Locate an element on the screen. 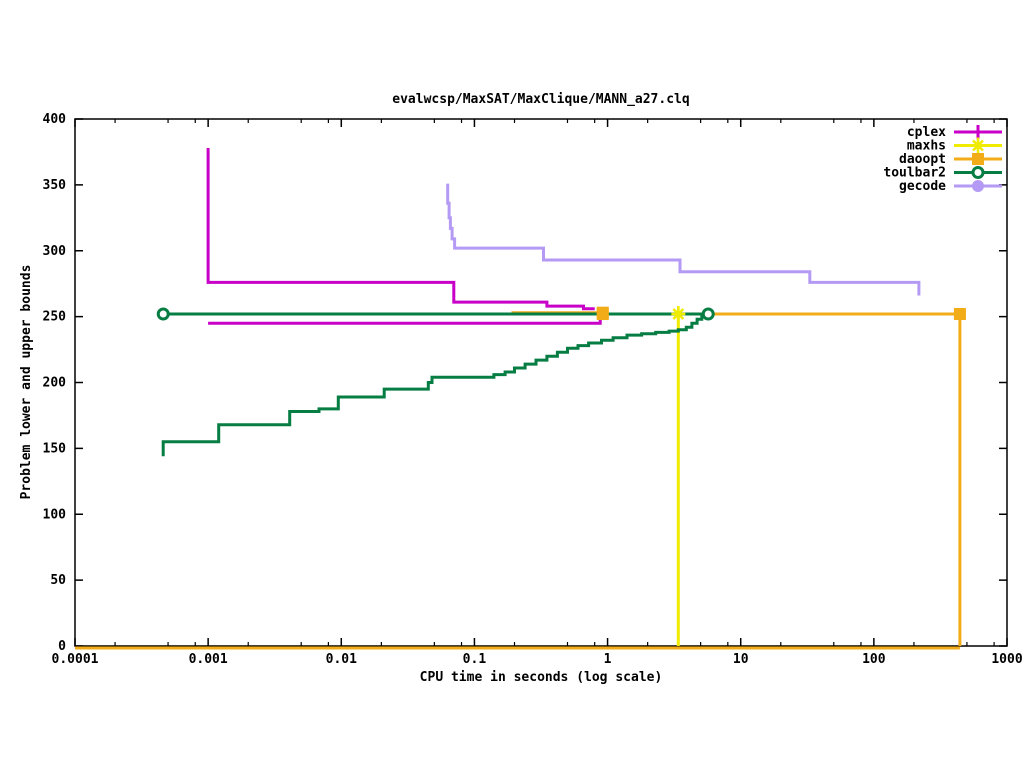  legend-marker-maxhs is located at coordinates (978, 145).